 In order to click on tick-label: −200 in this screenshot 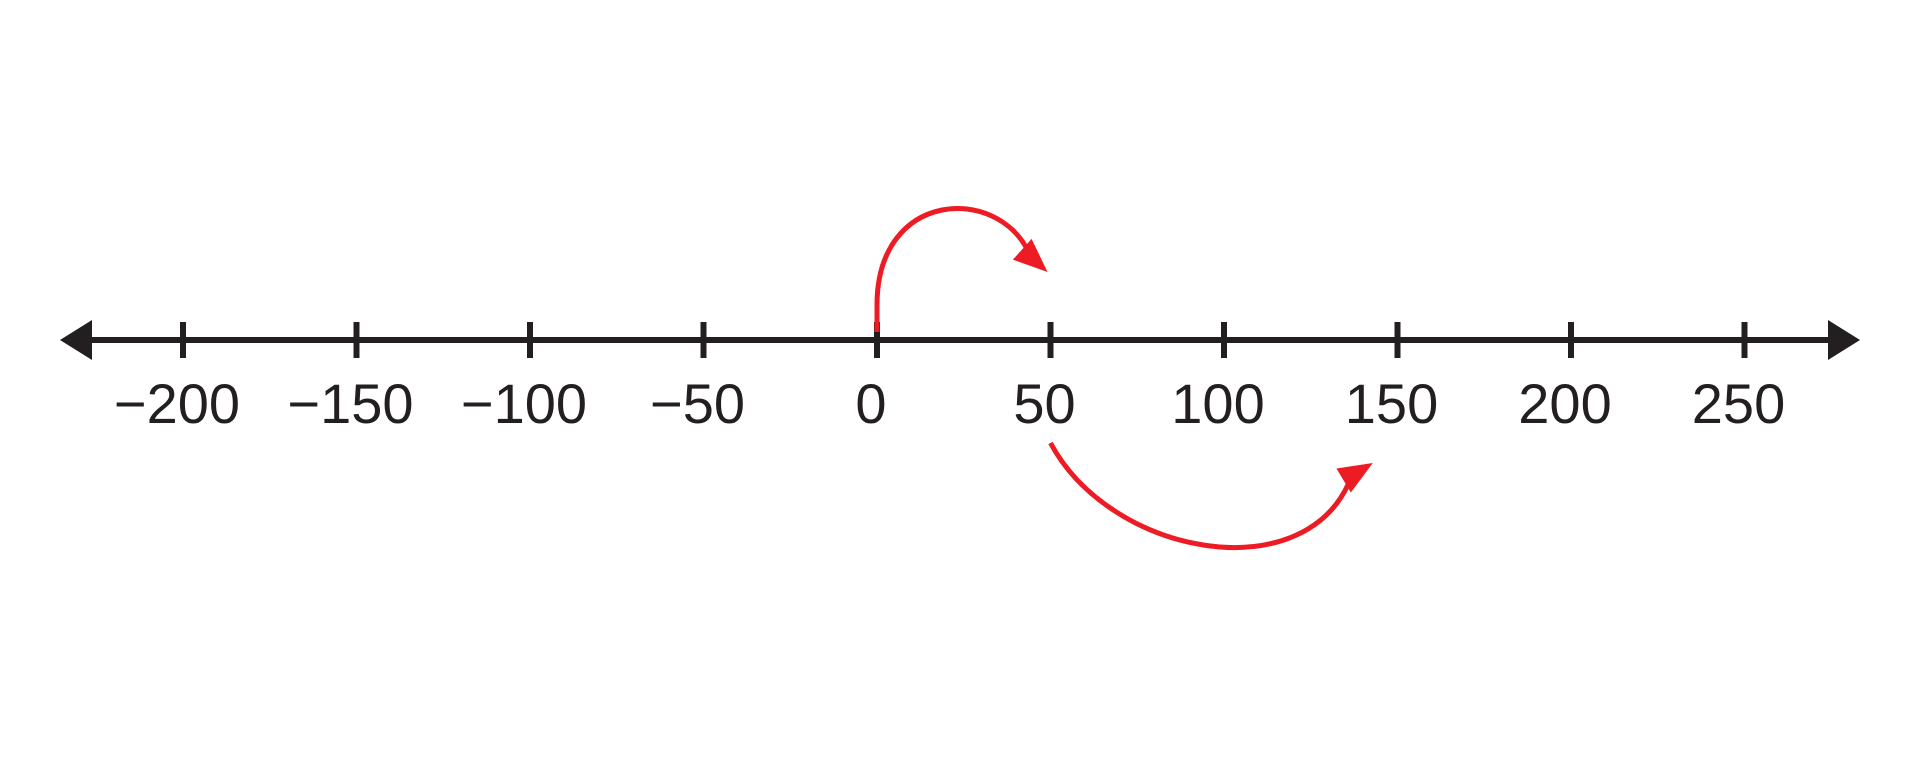, I will do `click(177, 403)`.